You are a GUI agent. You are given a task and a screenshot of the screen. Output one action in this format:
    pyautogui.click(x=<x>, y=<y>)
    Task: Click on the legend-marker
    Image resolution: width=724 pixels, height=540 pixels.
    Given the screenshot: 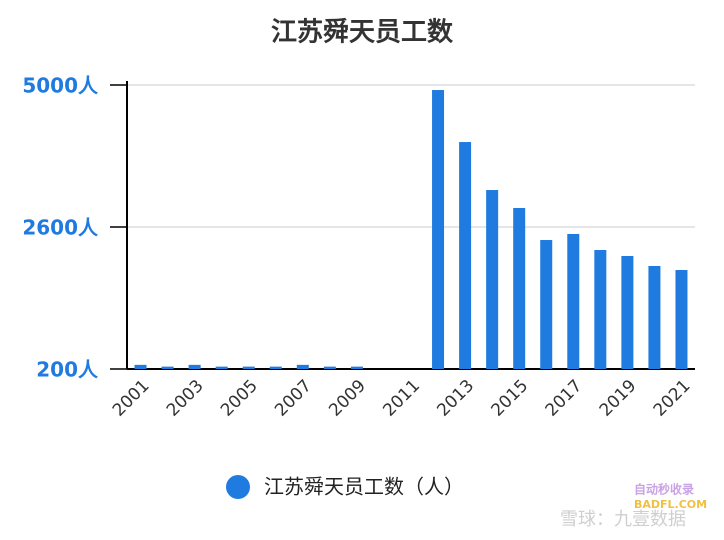 What is the action you would take?
    pyautogui.click(x=238, y=487)
    